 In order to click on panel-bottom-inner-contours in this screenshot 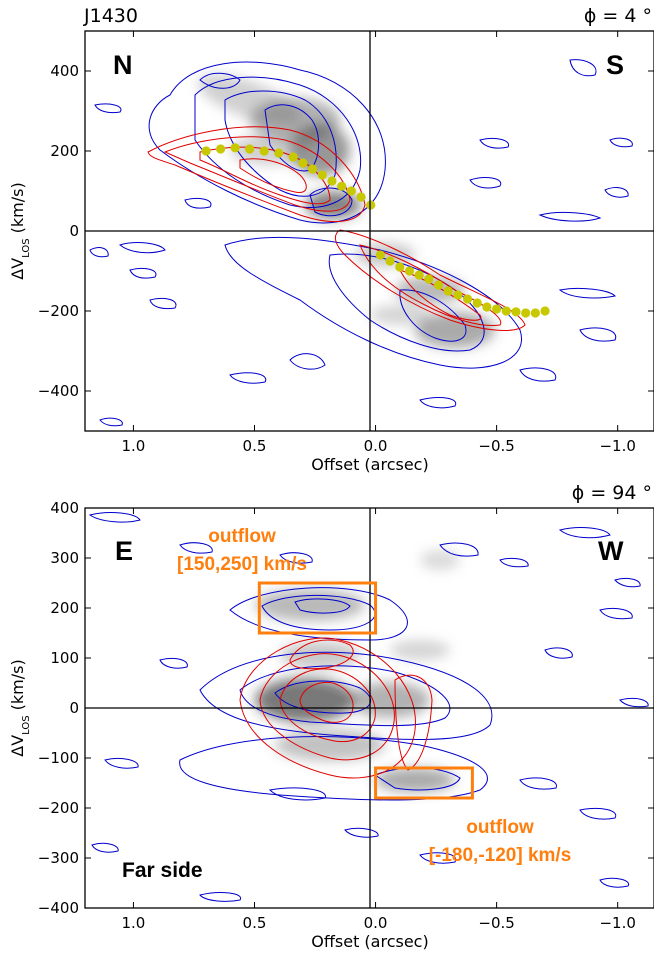, I will do `click(336, 708)`.